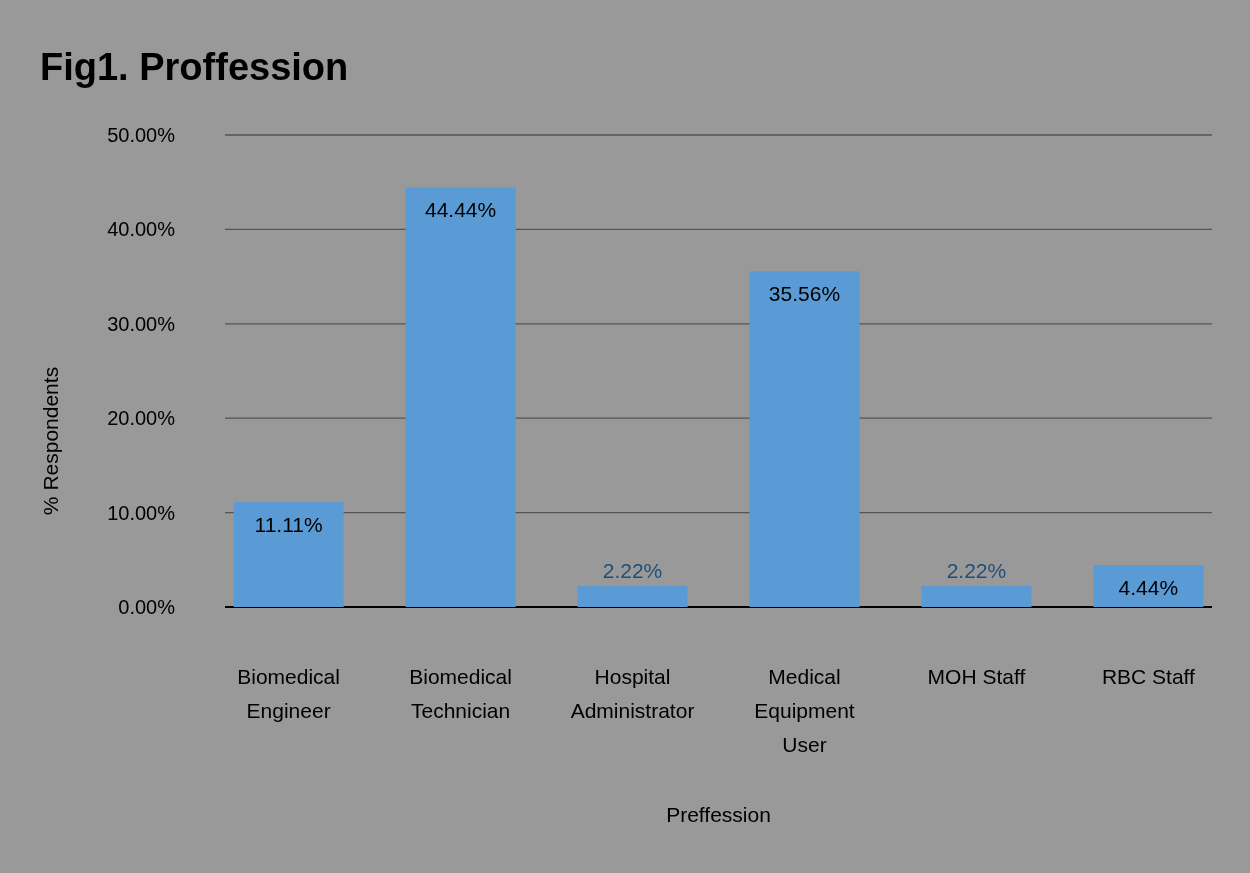 This screenshot has height=873, width=1250. What do you see at coordinates (50, 441) in the screenshot?
I see `y-axis-title: % Respondents` at bounding box center [50, 441].